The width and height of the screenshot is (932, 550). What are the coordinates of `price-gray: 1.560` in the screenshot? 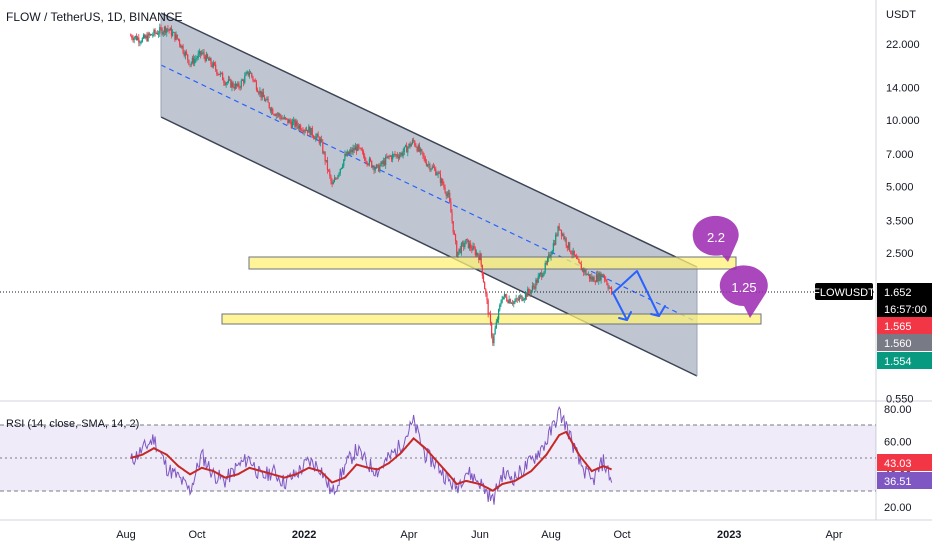 It's located at (898, 344).